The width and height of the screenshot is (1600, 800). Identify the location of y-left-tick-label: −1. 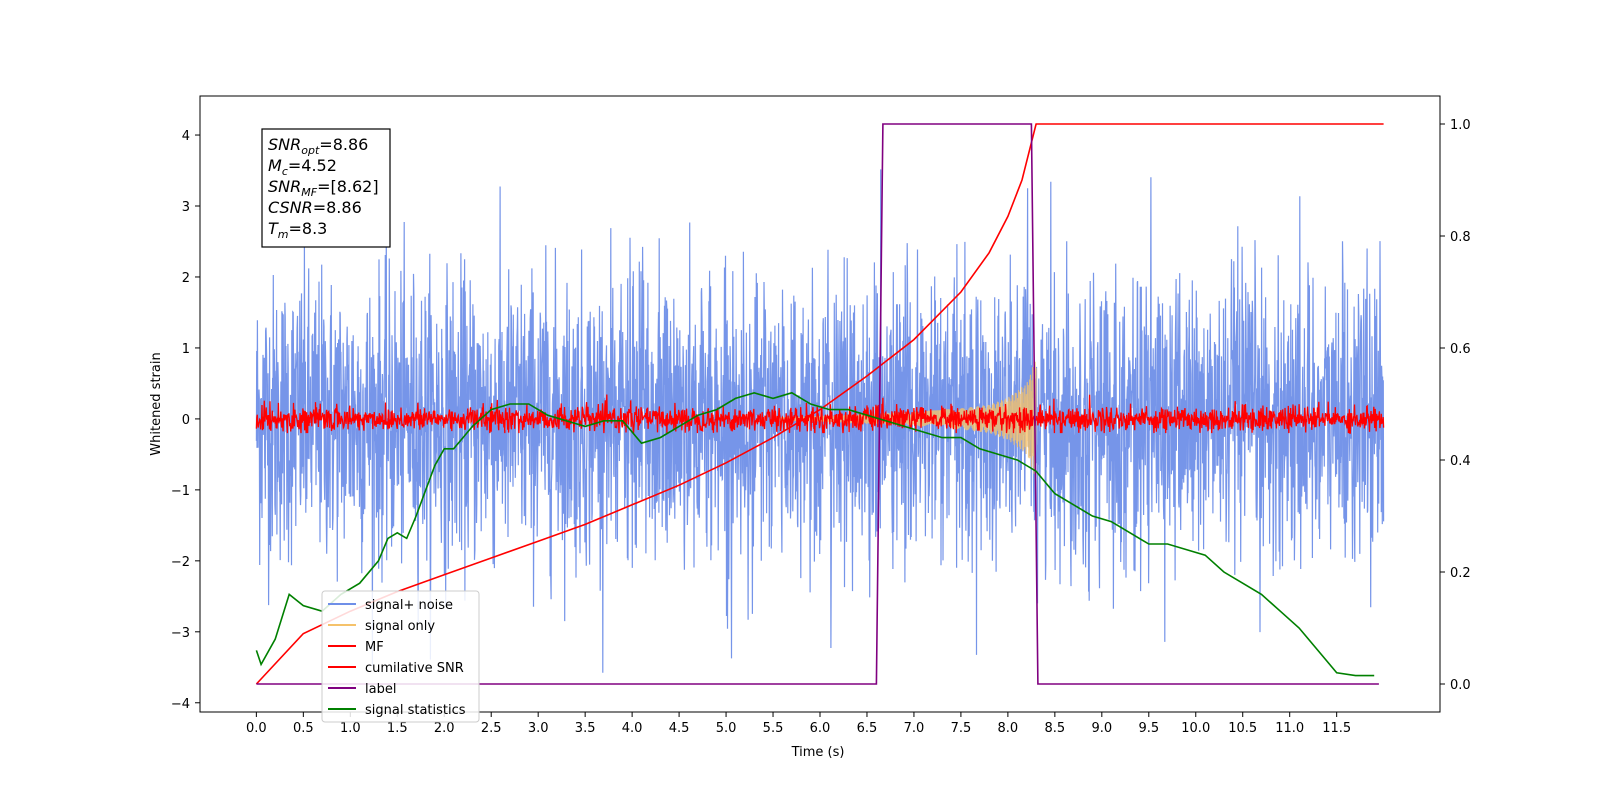
(180, 491).